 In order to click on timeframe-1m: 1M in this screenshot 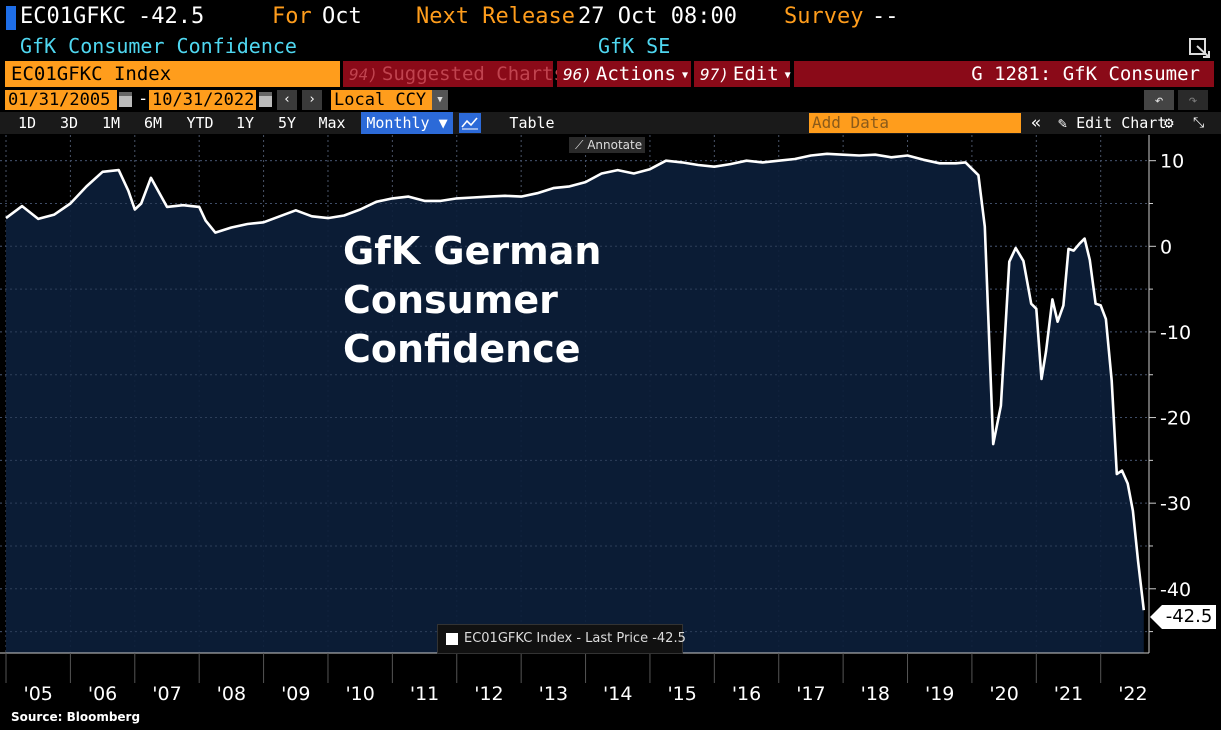, I will do `click(111, 123)`.